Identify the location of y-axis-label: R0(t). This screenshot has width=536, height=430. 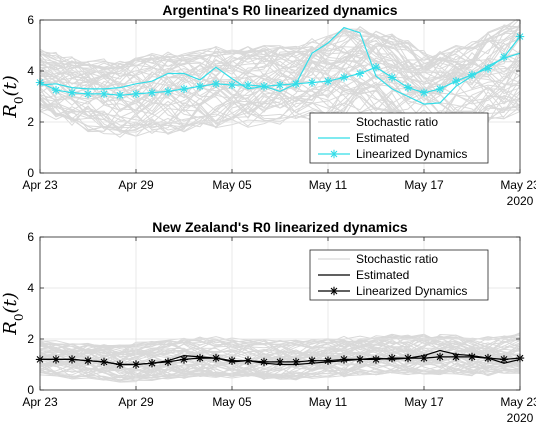
(13, 96).